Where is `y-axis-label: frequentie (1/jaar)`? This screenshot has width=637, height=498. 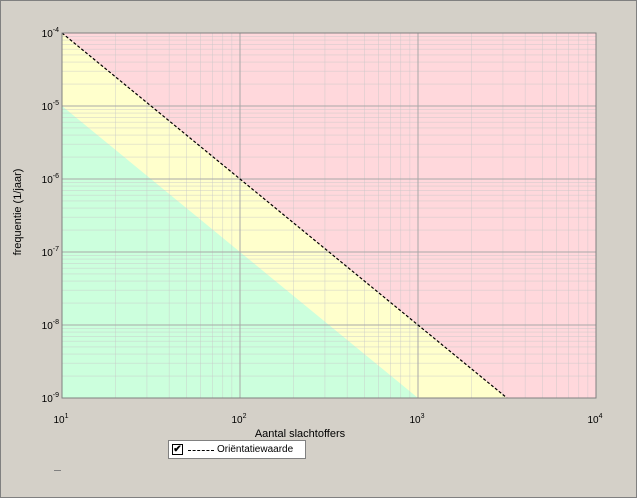
y-axis-label: frequentie (1/jaar) is located at coordinates (18, 212).